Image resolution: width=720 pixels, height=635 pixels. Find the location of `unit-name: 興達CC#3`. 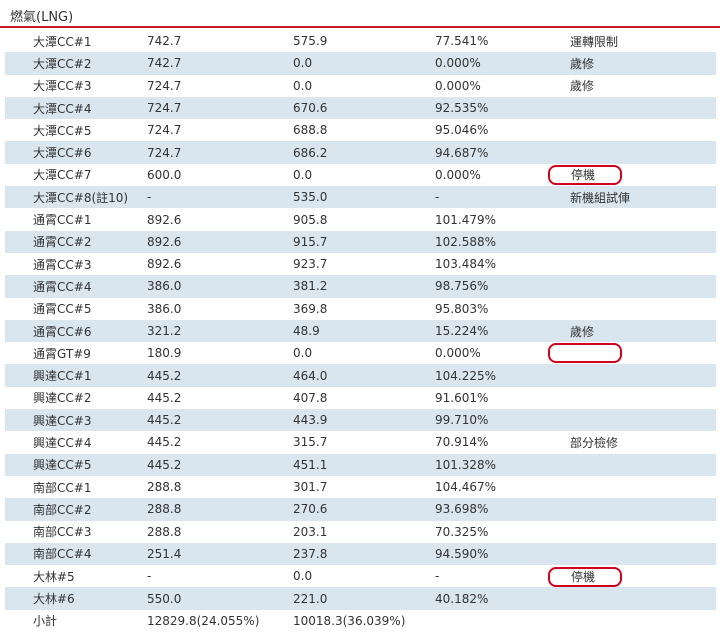

unit-name: 興達CC#3 is located at coordinates (62, 420).